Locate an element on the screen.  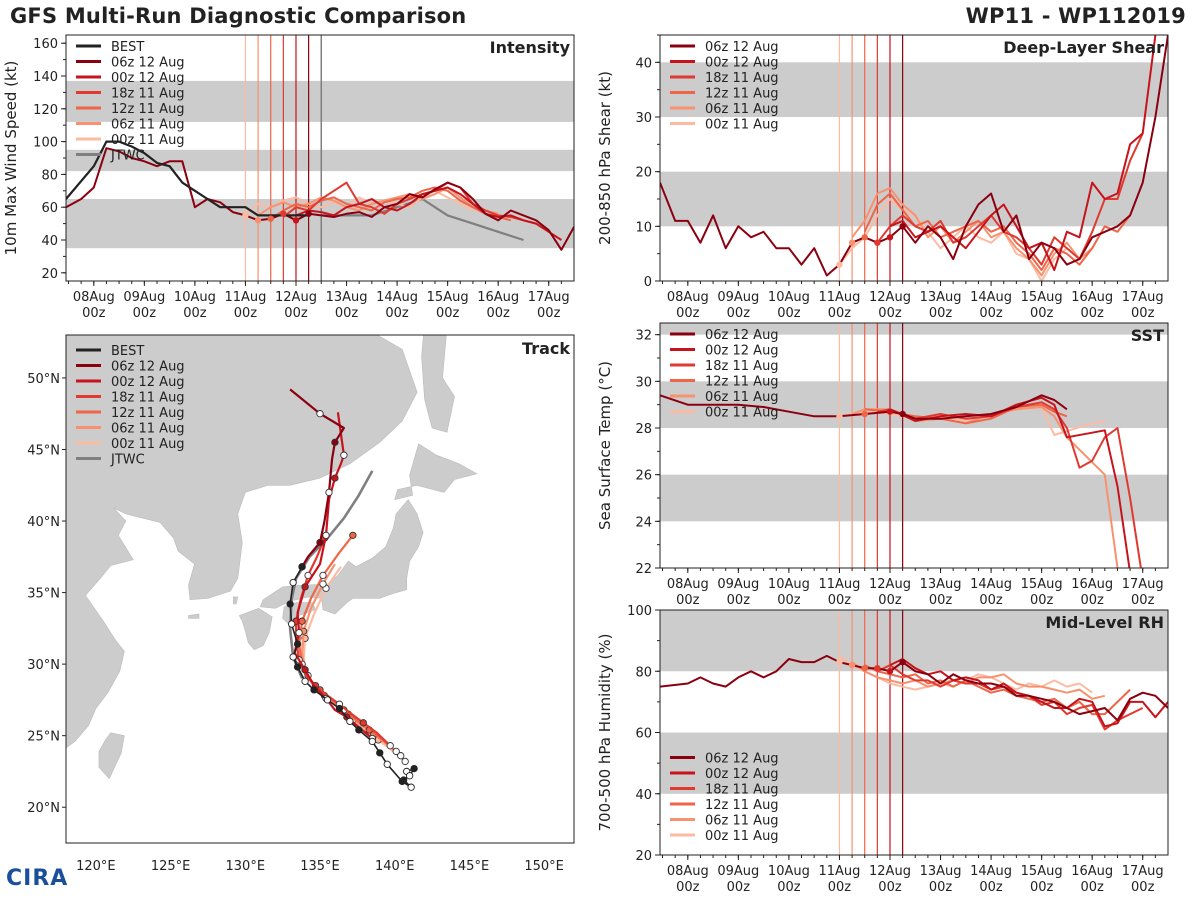
lat-tick-label: 20°N is located at coordinates (43, 808).